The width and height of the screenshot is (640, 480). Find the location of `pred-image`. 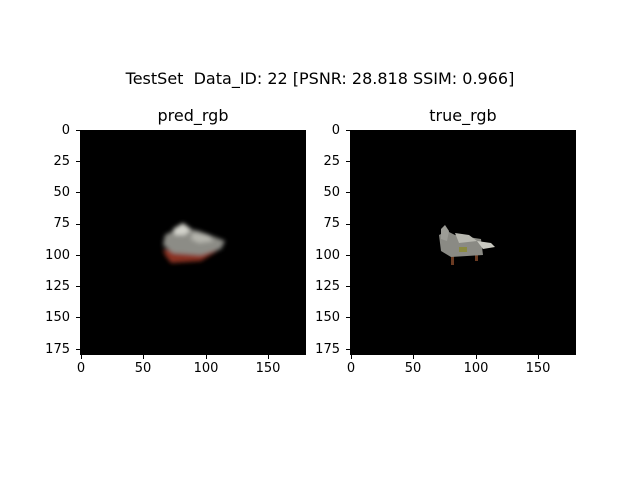

pred-image is located at coordinates (194, 243).